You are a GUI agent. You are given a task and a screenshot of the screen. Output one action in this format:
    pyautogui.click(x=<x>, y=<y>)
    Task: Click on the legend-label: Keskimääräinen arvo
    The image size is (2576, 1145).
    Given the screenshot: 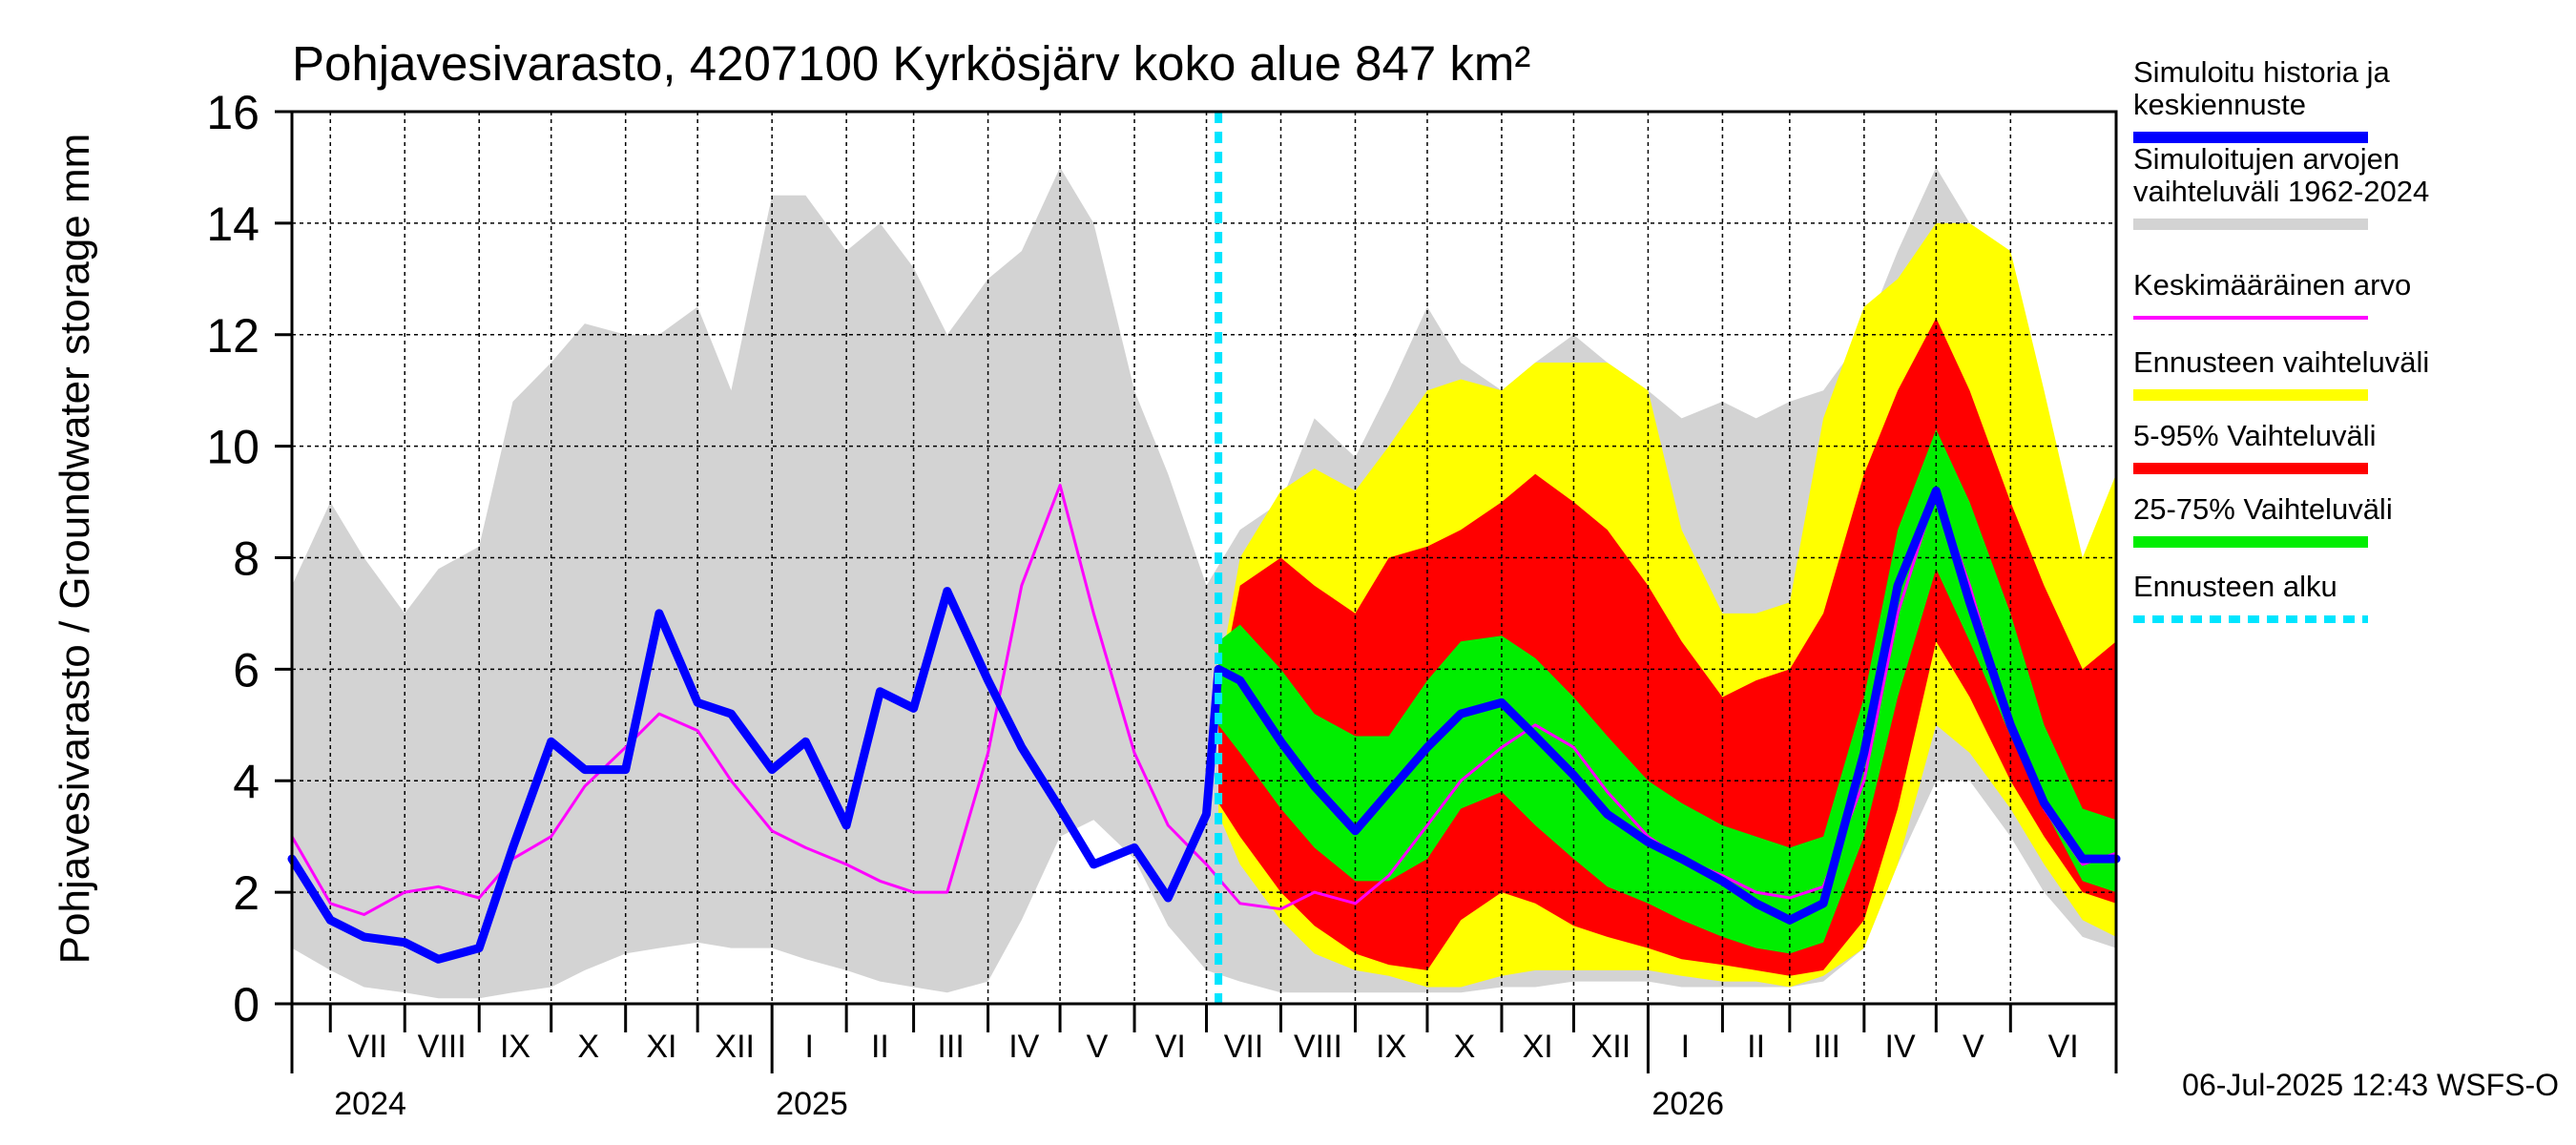 What is the action you would take?
    pyautogui.click(x=2272, y=285)
    